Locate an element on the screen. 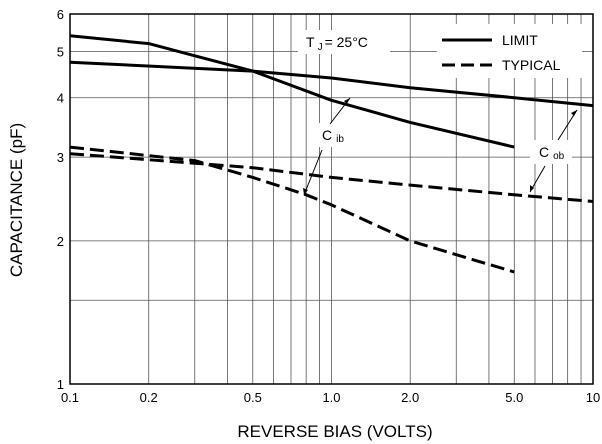 This screenshot has height=444, width=602. legend: LIMIT TYPICAL is located at coordinates (509, 51).